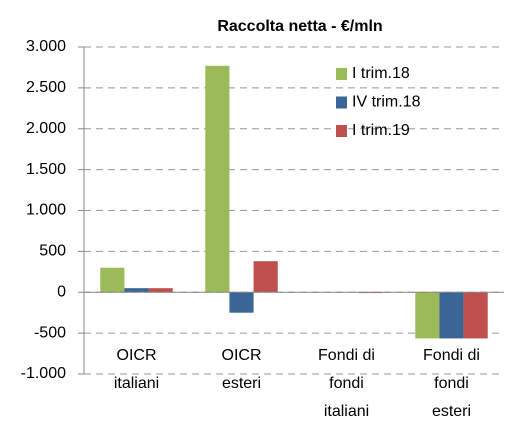  Describe the element at coordinates (299, 26) in the screenshot. I see `chart-title: Raccolta netta - €/mln` at that location.